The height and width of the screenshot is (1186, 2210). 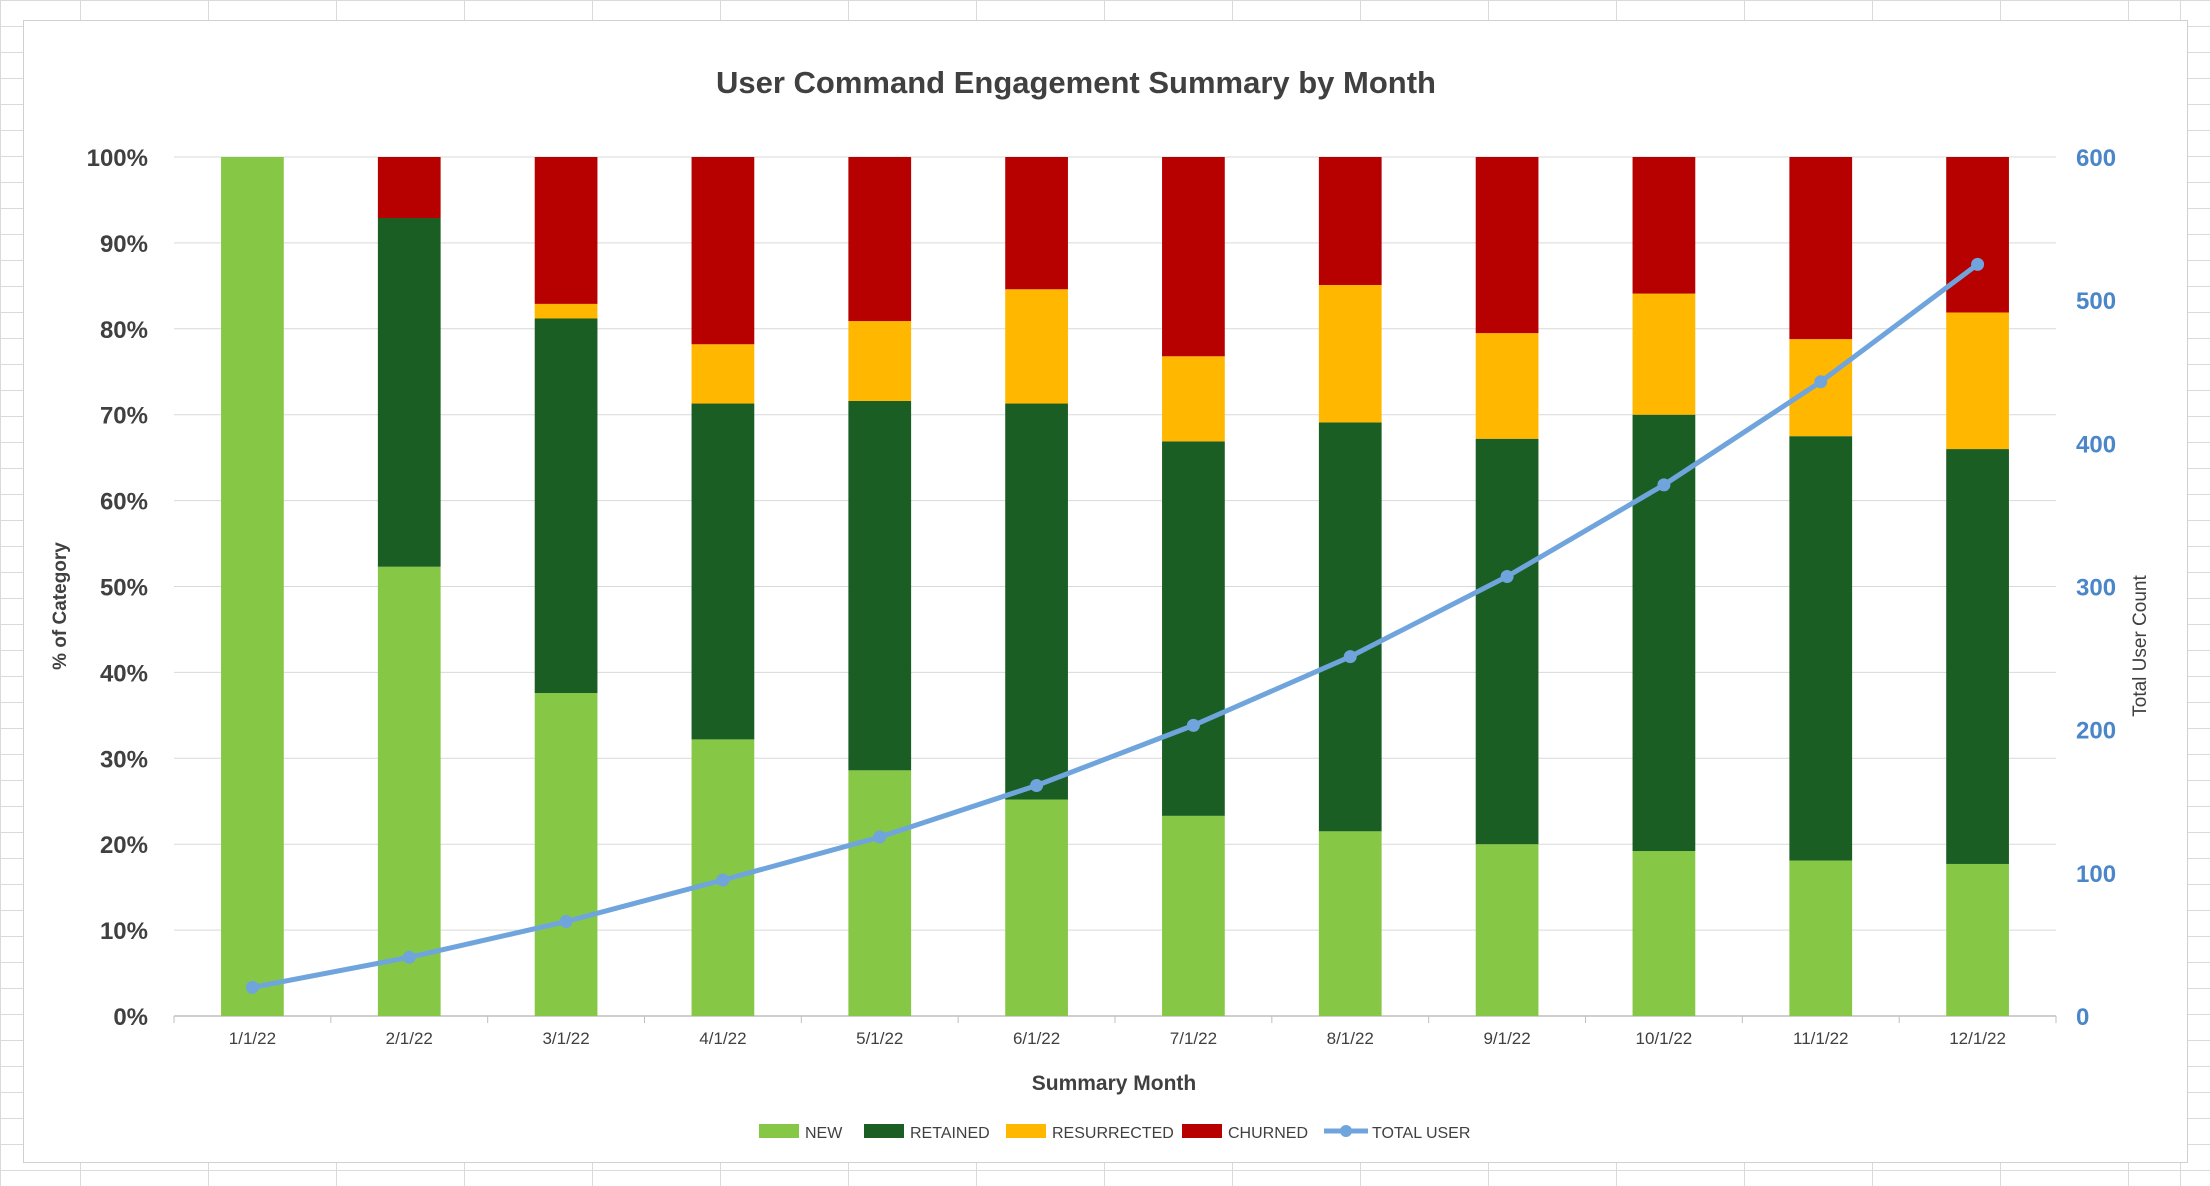 I want to click on x-tick-label: 9/1/22, so click(x=1506, y=1038).